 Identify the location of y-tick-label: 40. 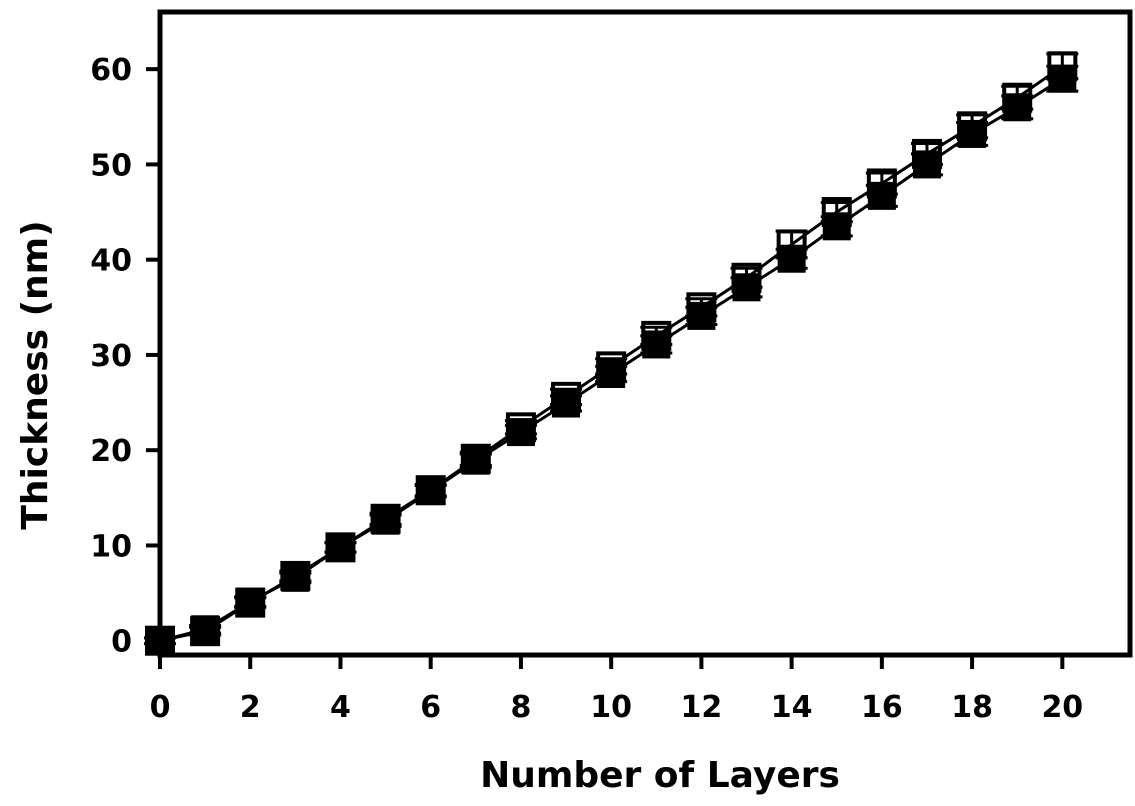
(111, 261).